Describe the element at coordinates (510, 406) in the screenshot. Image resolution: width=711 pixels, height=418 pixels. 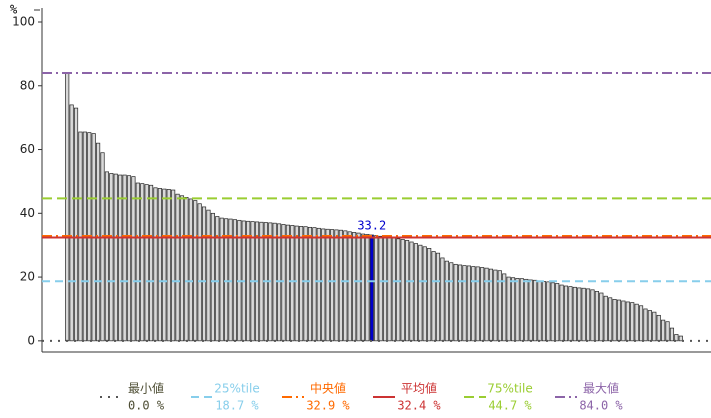
I see `legend-value: 44.7 %` at that location.